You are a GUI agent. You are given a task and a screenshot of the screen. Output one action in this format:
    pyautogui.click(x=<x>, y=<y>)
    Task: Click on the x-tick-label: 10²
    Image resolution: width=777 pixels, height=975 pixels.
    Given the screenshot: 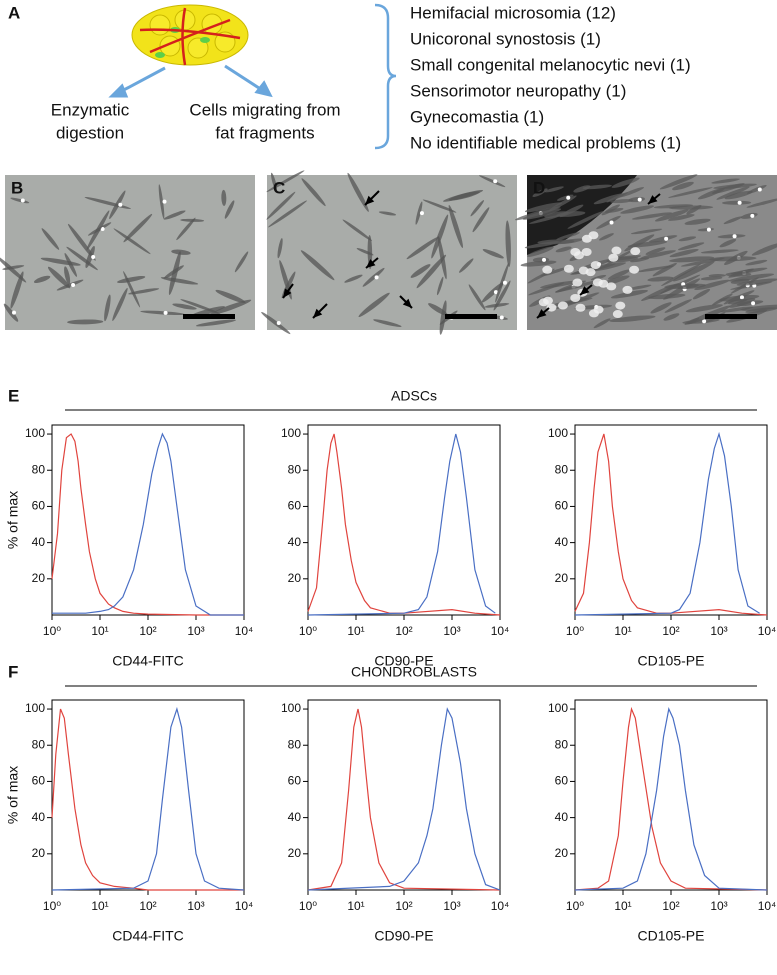 What is the action you would take?
    pyautogui.click(x=403, y=631)
    